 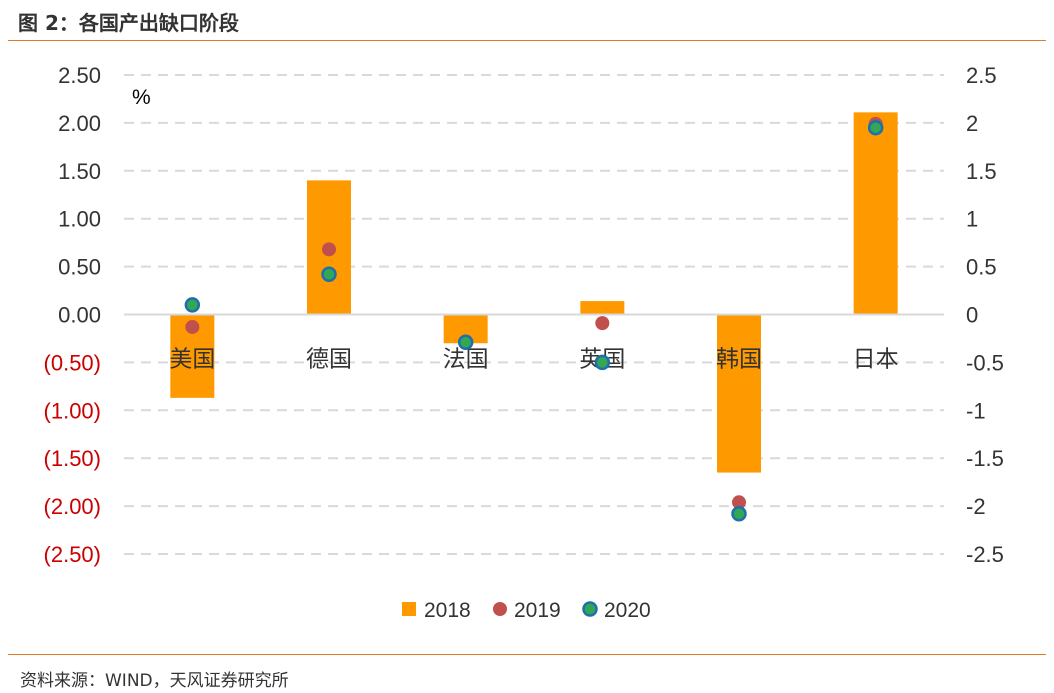 I want to click on top-rule, so click(x=527, y=40).